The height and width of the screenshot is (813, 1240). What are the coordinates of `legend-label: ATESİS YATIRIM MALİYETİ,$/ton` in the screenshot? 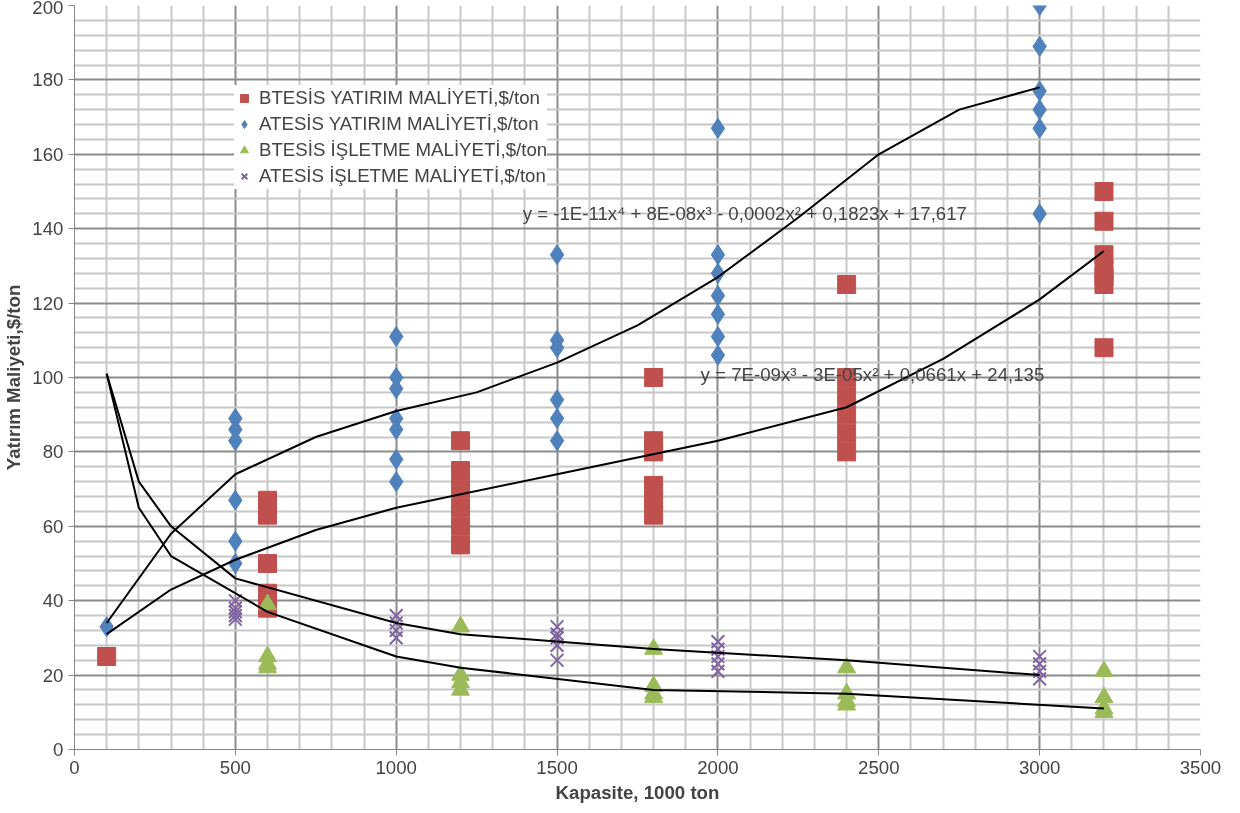 It's located at (399, 124).